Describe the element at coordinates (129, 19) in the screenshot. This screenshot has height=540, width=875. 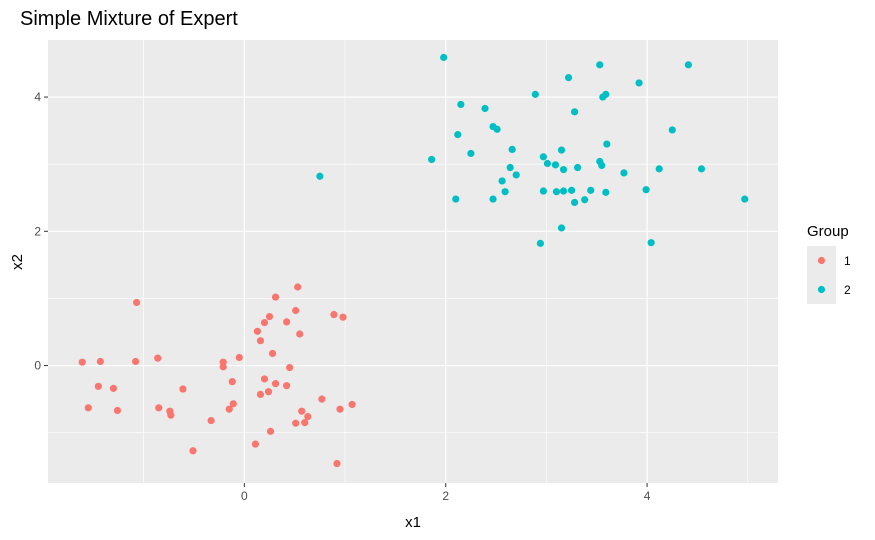
I see `chart-title: Simple Mixture of Expert` at that location.